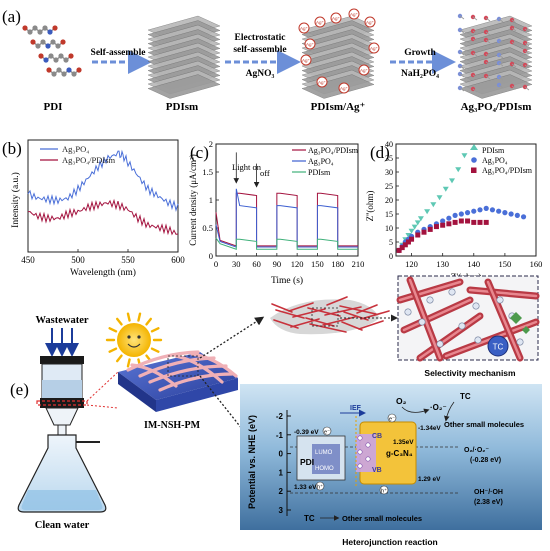 The image size is (550, 551). I want to click on arrow-label-self-assemble: Self-assemble, so click(118, 53).